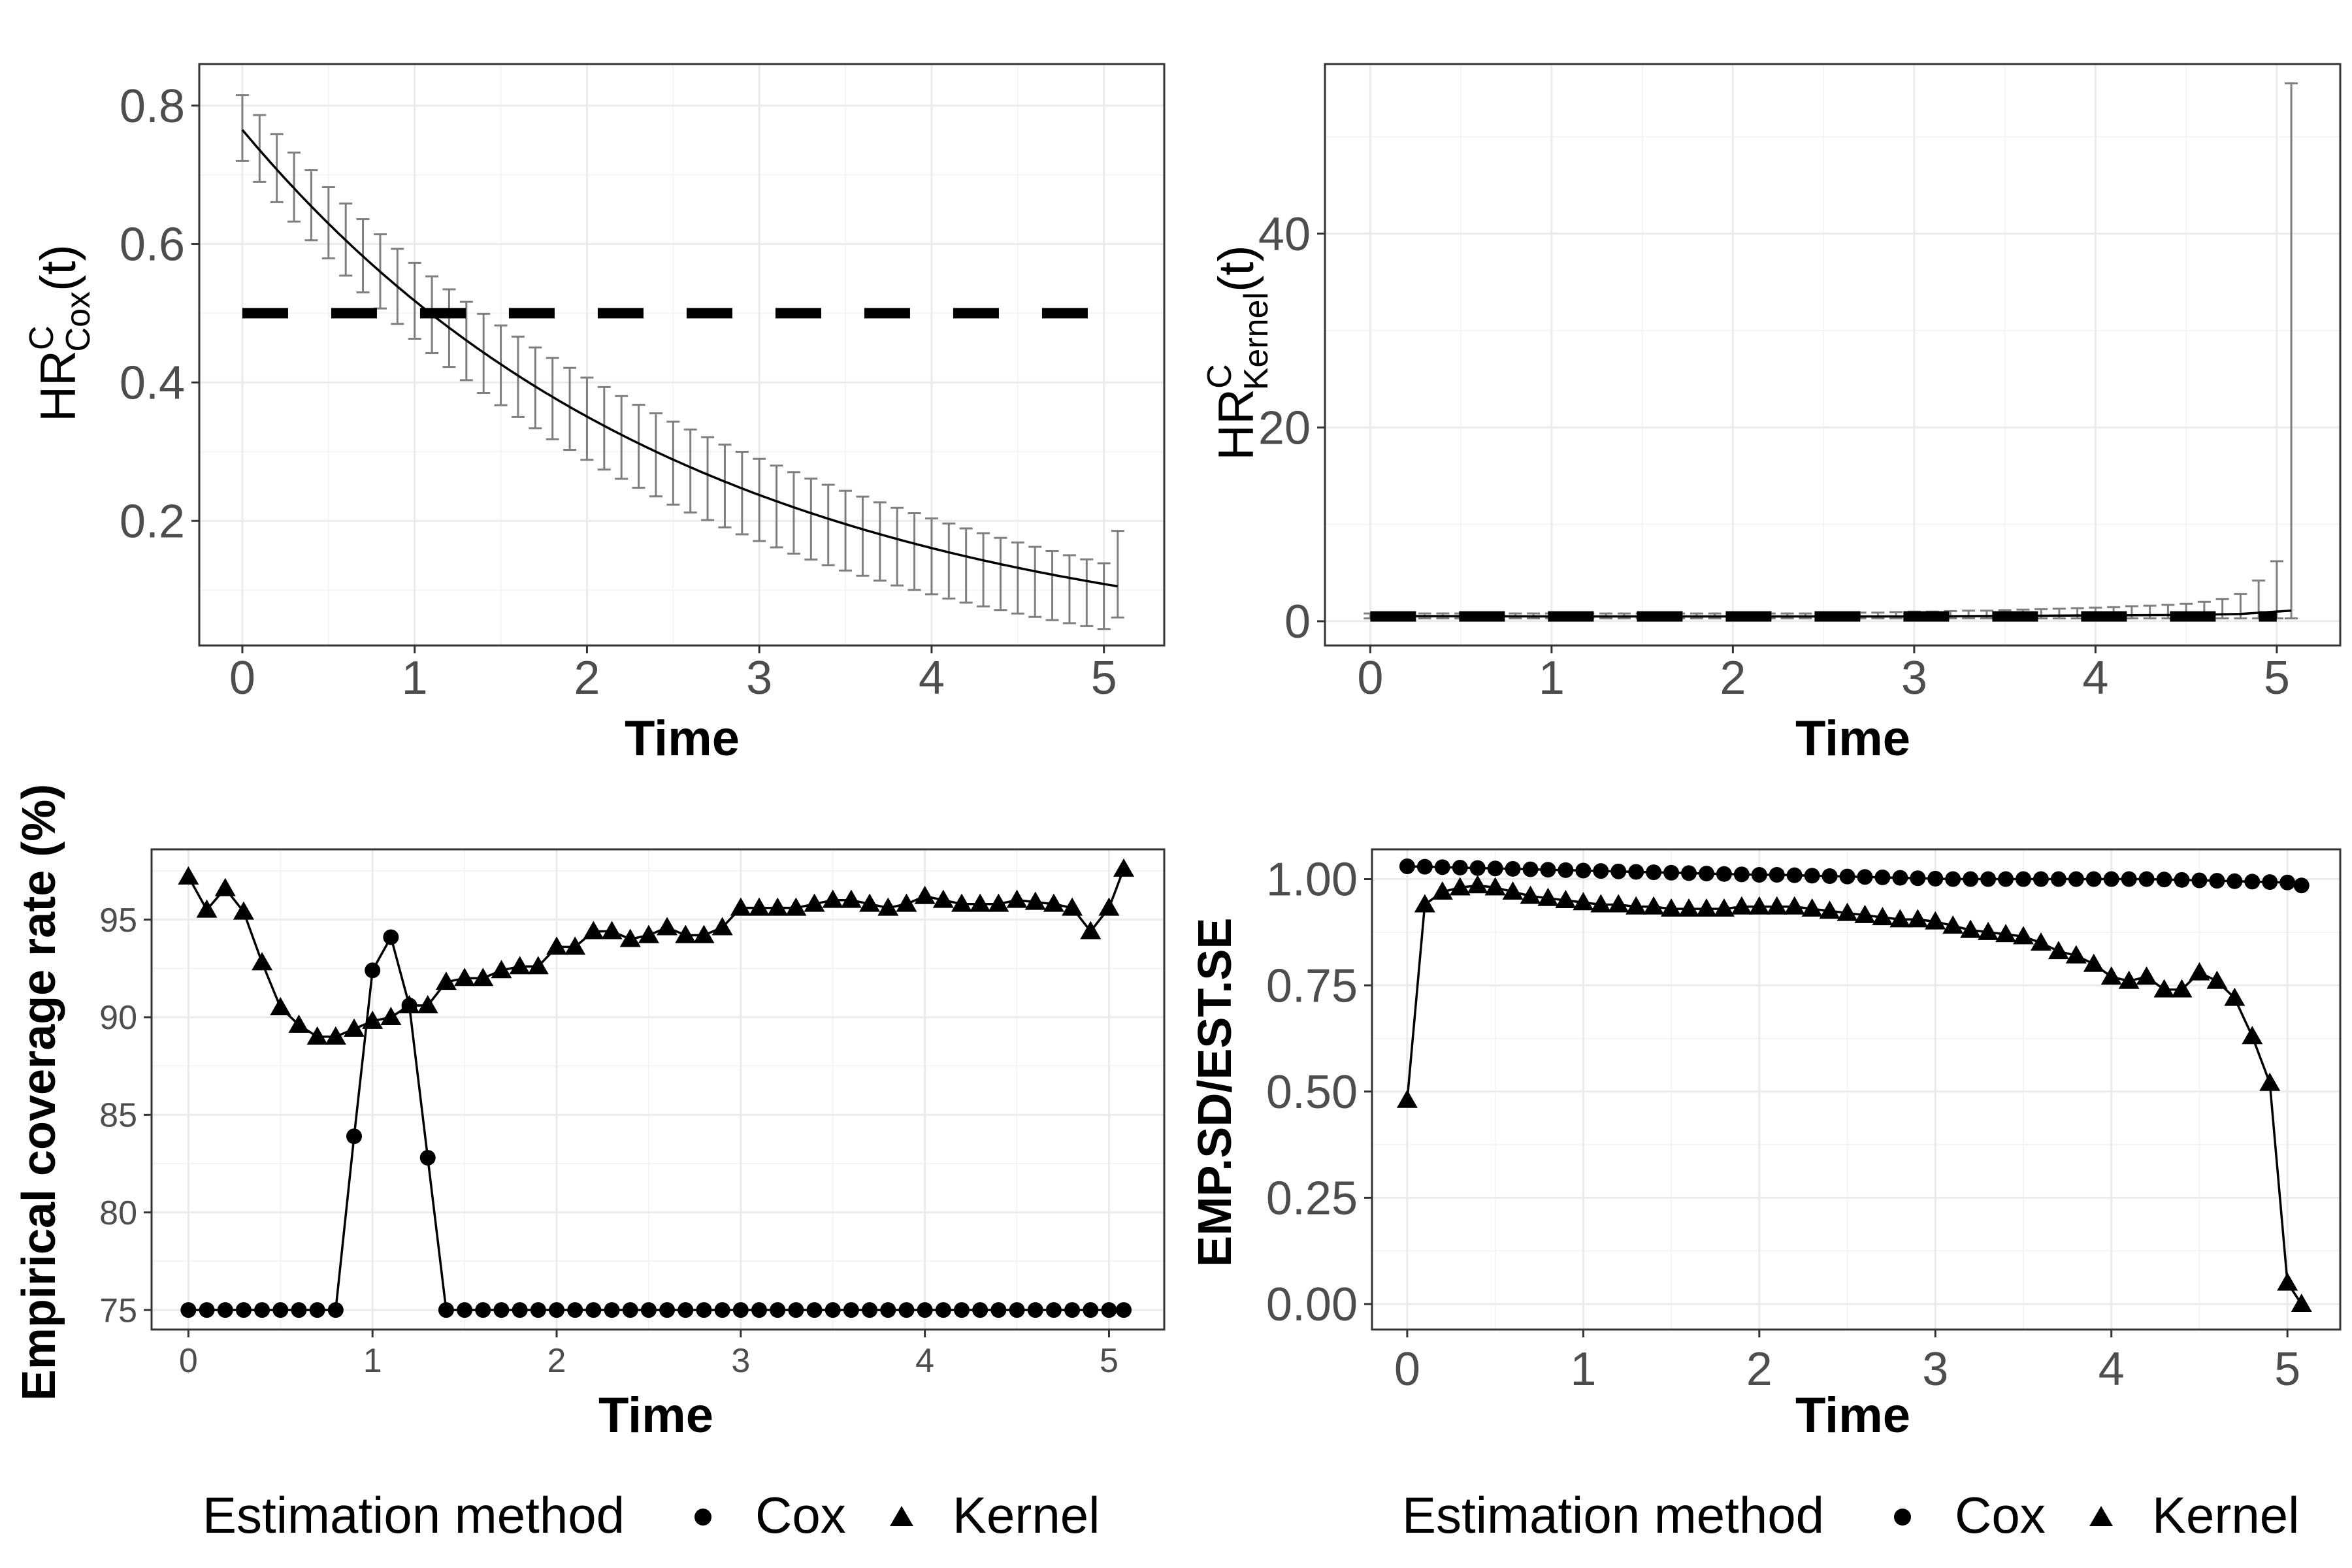 This screenshot has width=2352, height=1568. I want to click on legend-left-cox-marker, so click(702, 1517).